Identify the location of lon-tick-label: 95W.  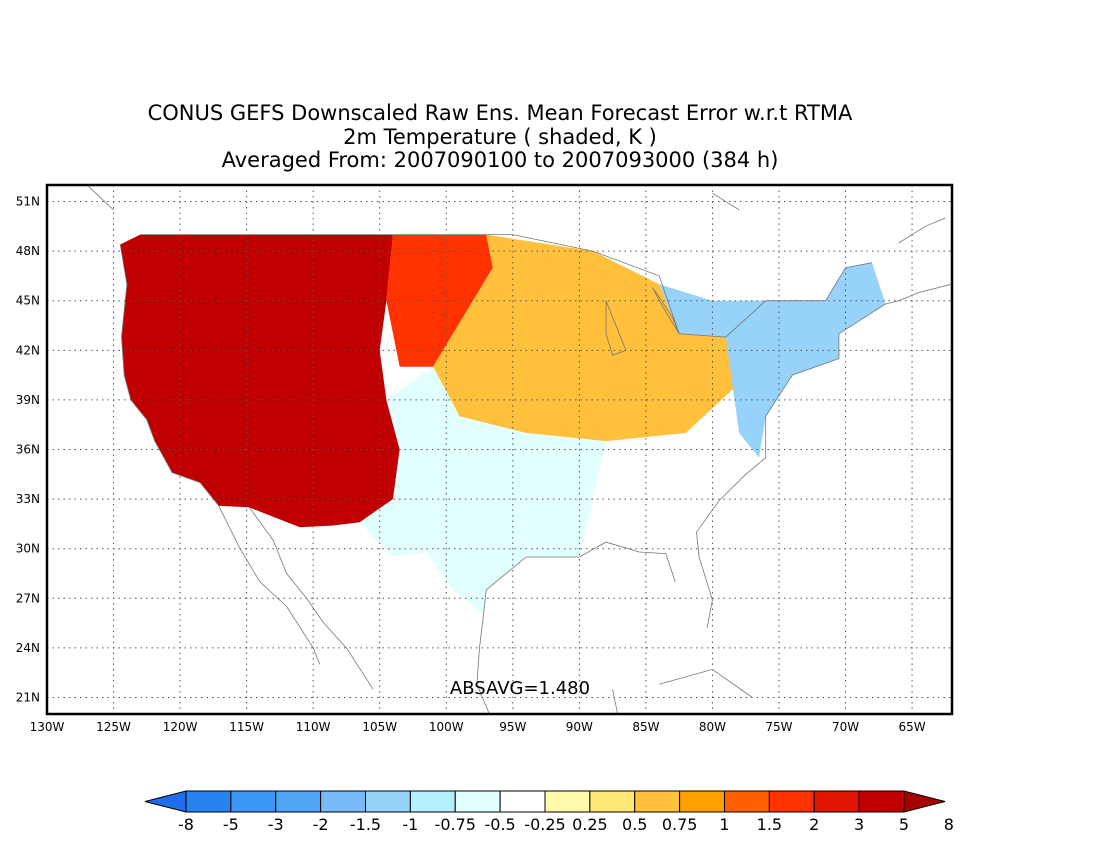
(512, 727).